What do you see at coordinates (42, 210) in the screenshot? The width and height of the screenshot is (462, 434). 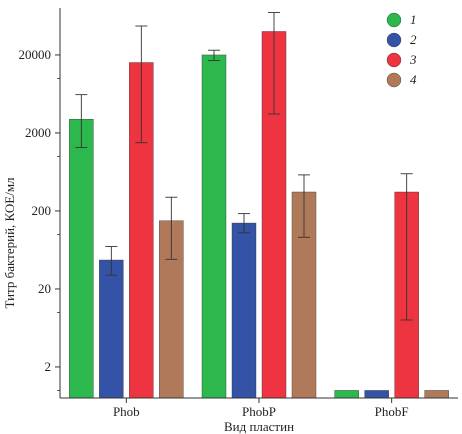 I see `y-tick-label: 200` at bounding box center [42, 210].